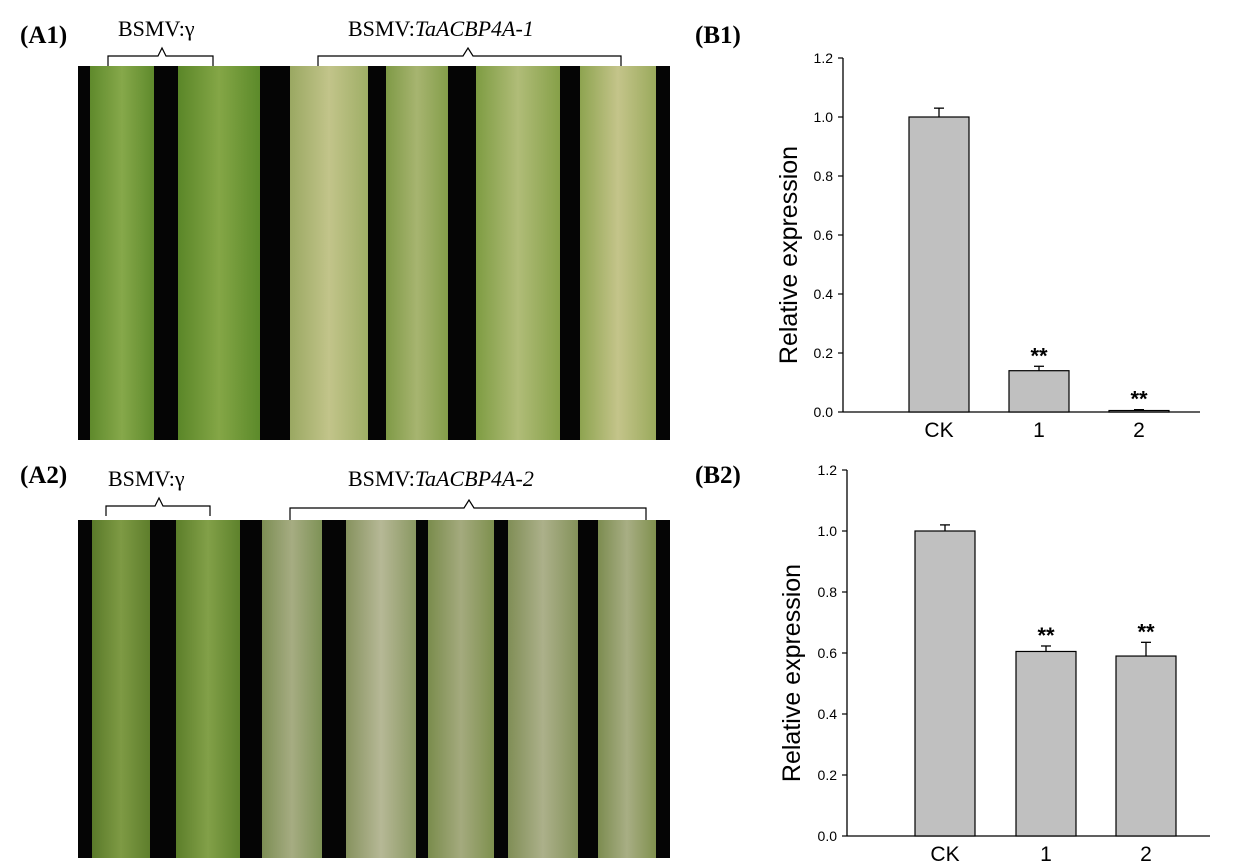  What do you see at coordinates (824, 176) in the screenshot?
I see `chart-b1-y-tick-label: 0.8` at bounding box center [824, 176].